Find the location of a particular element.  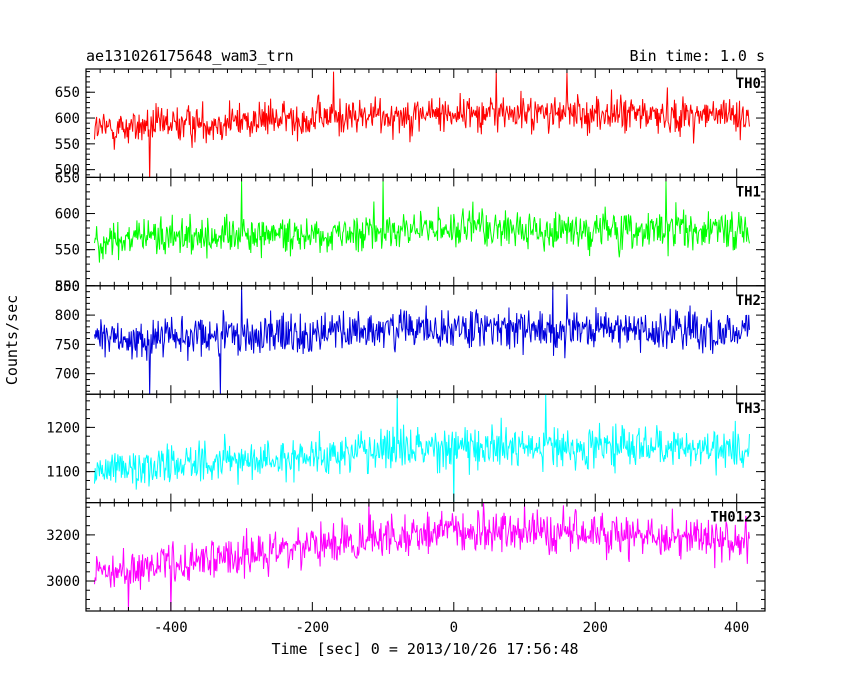

series-line-th0123 is located at coordinates (421, 557).